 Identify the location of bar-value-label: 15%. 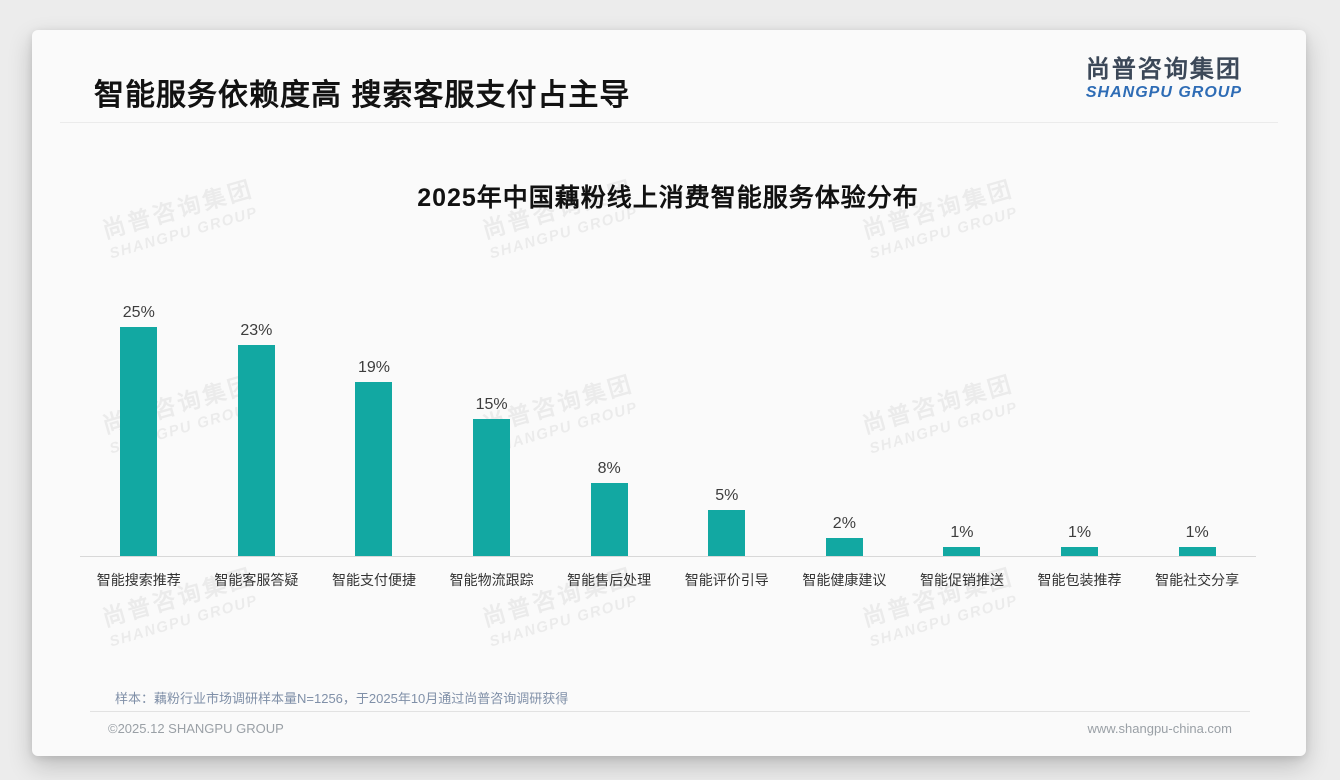
(491, 404).